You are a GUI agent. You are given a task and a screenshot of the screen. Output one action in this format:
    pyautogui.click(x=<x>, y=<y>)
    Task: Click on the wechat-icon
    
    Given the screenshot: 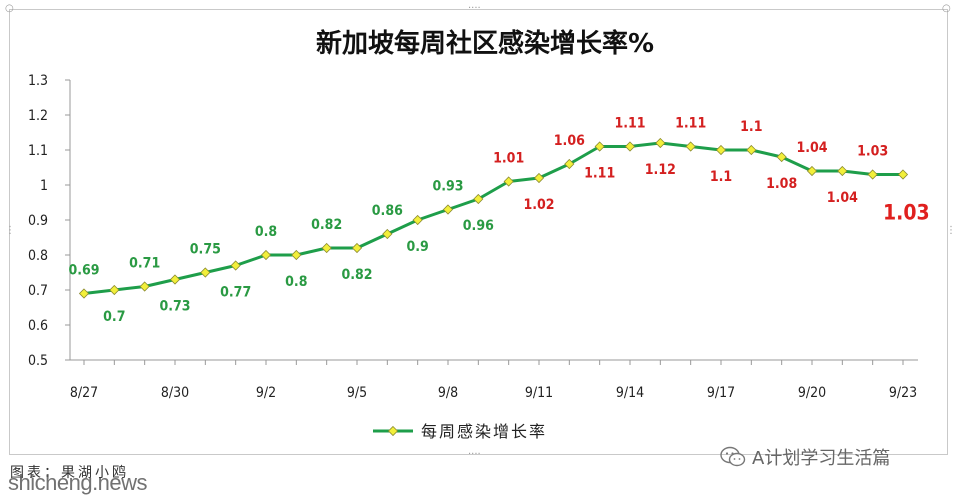 What is the action you would take?
    pyautogui.click(x=733, y=456)
    